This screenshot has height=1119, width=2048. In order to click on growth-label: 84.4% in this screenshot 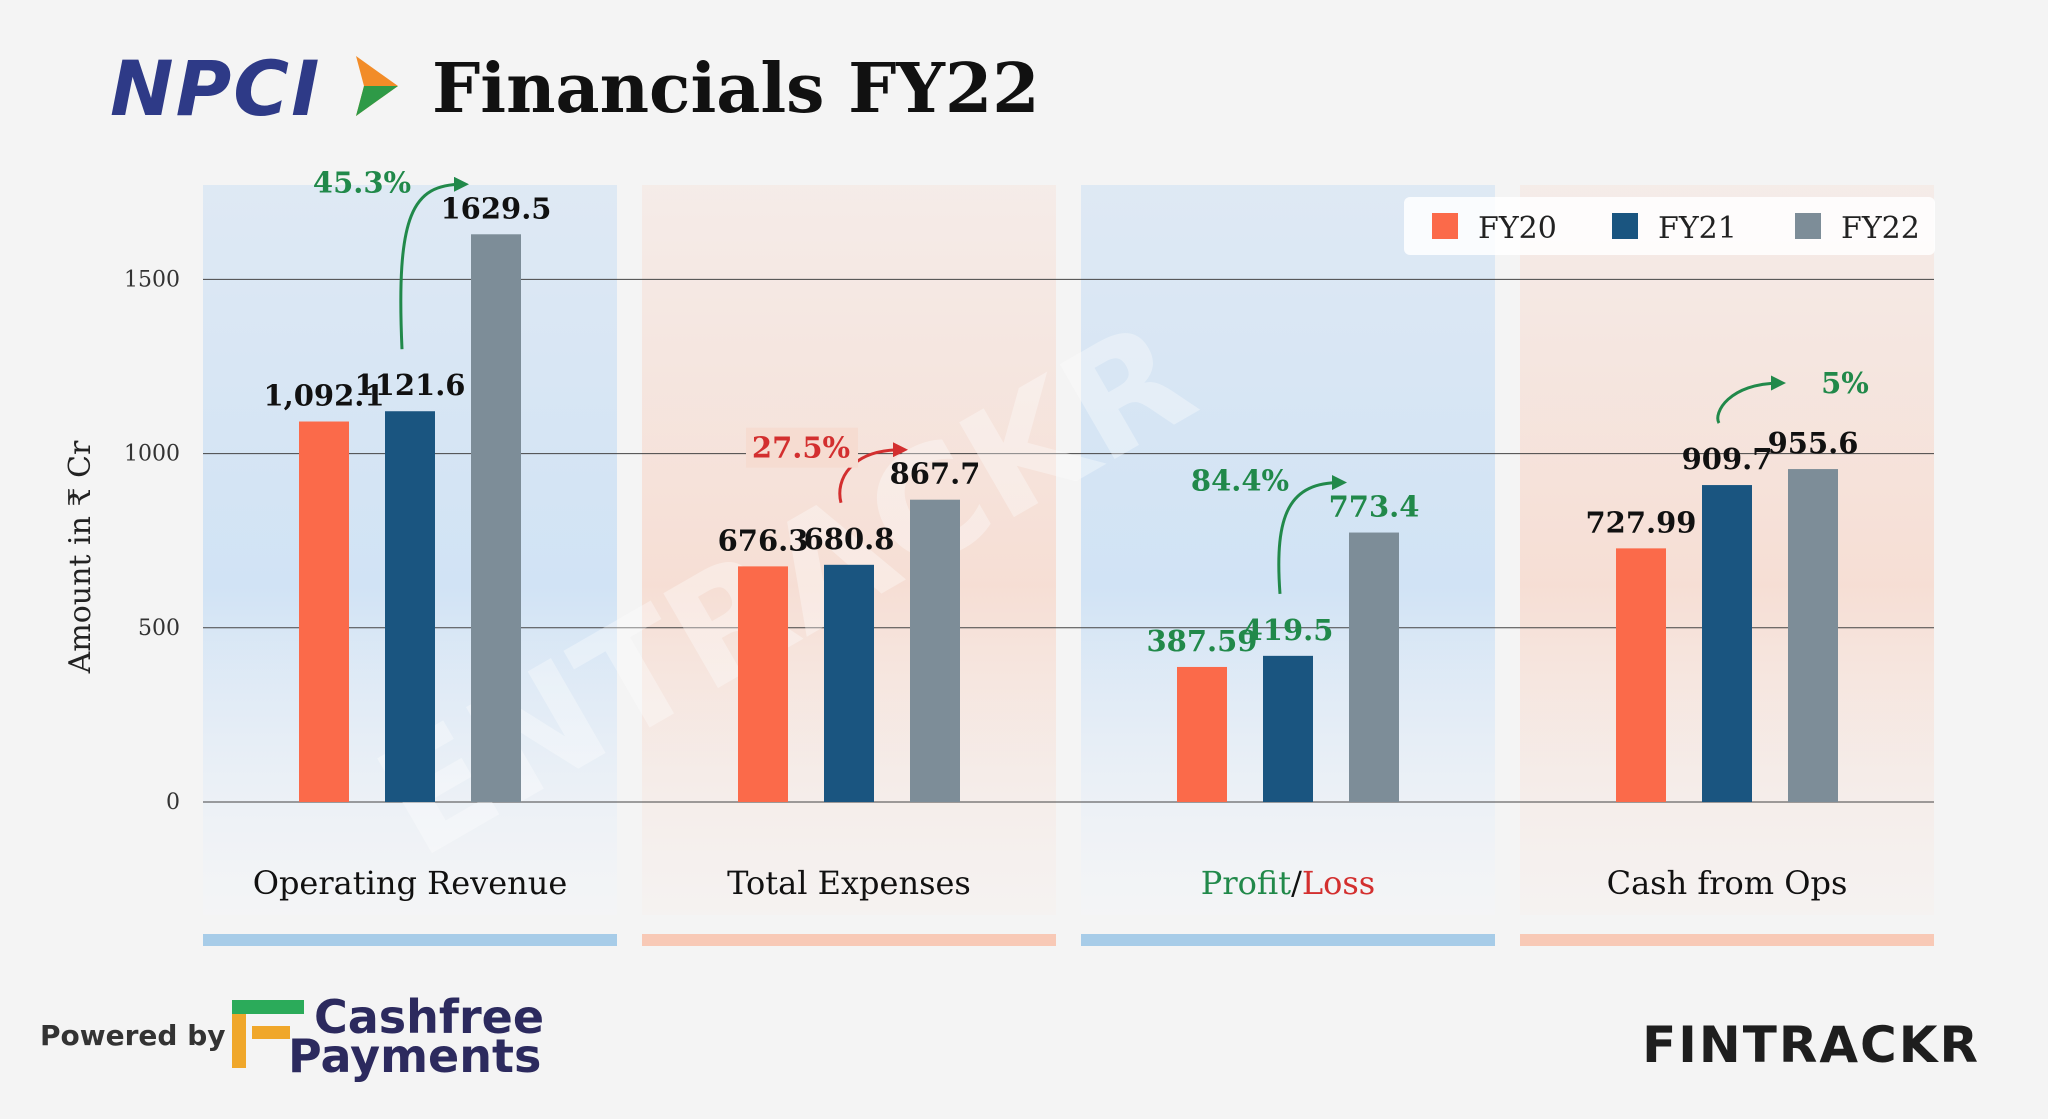, I will do `click(1240, 481)`.